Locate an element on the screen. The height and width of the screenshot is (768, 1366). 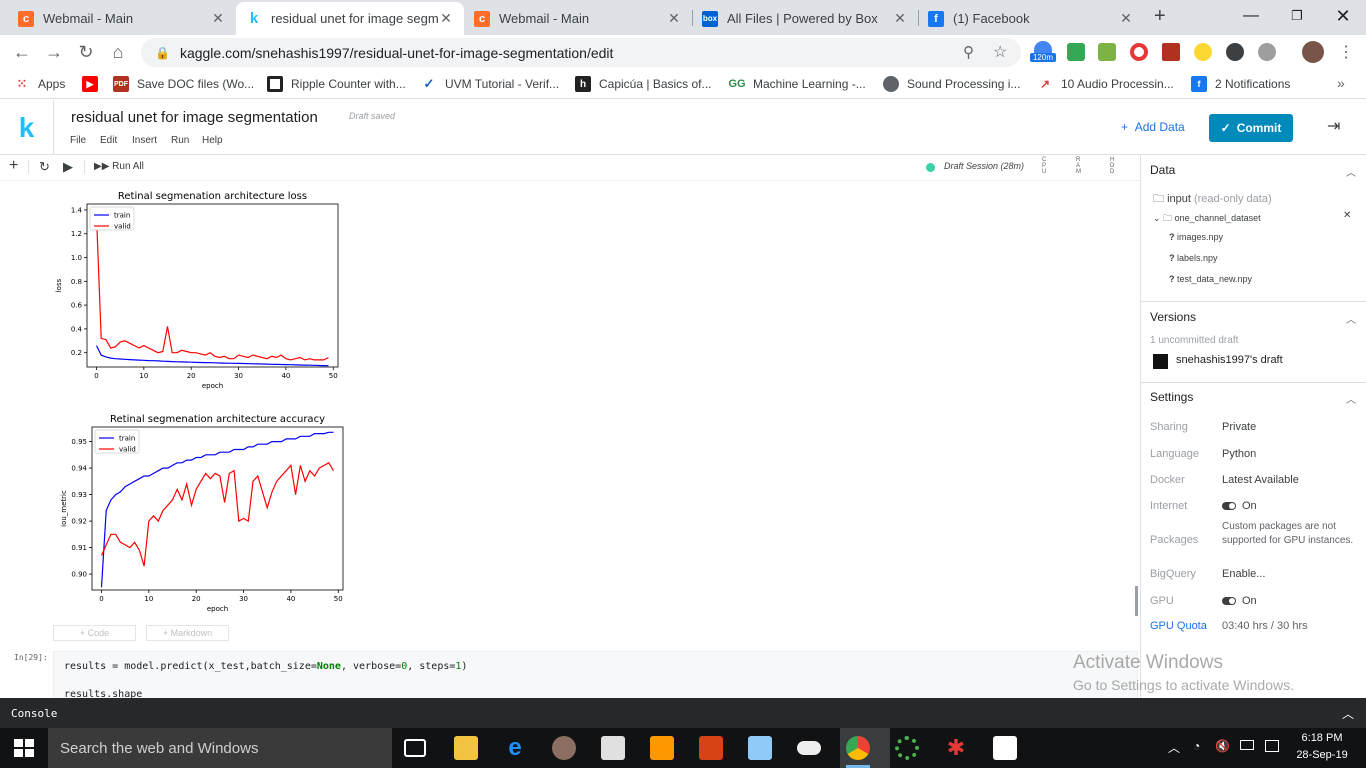
versions-section-title: Versions is located at coordinates (1173, 317).